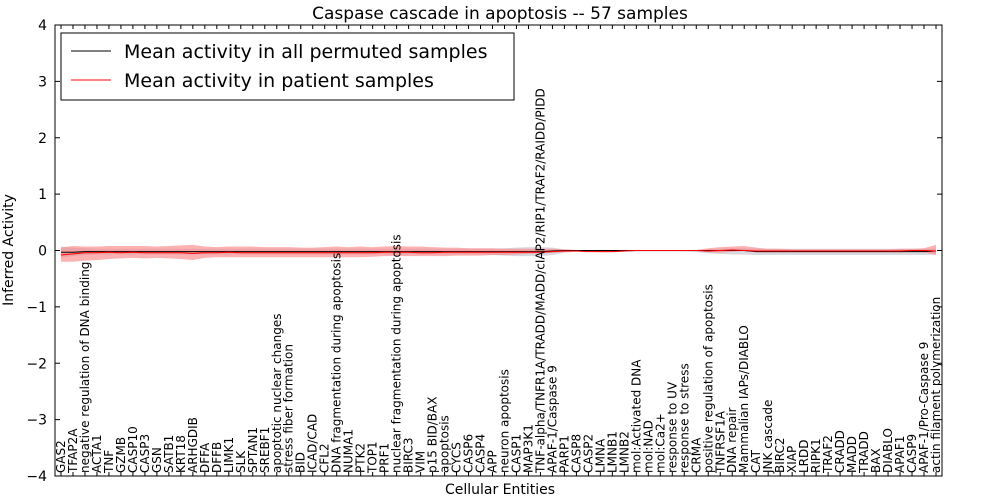  Describe the element at coordinates (768, 437) in the screenshot. I see `x-tick-label: JNK cascade` at that location.